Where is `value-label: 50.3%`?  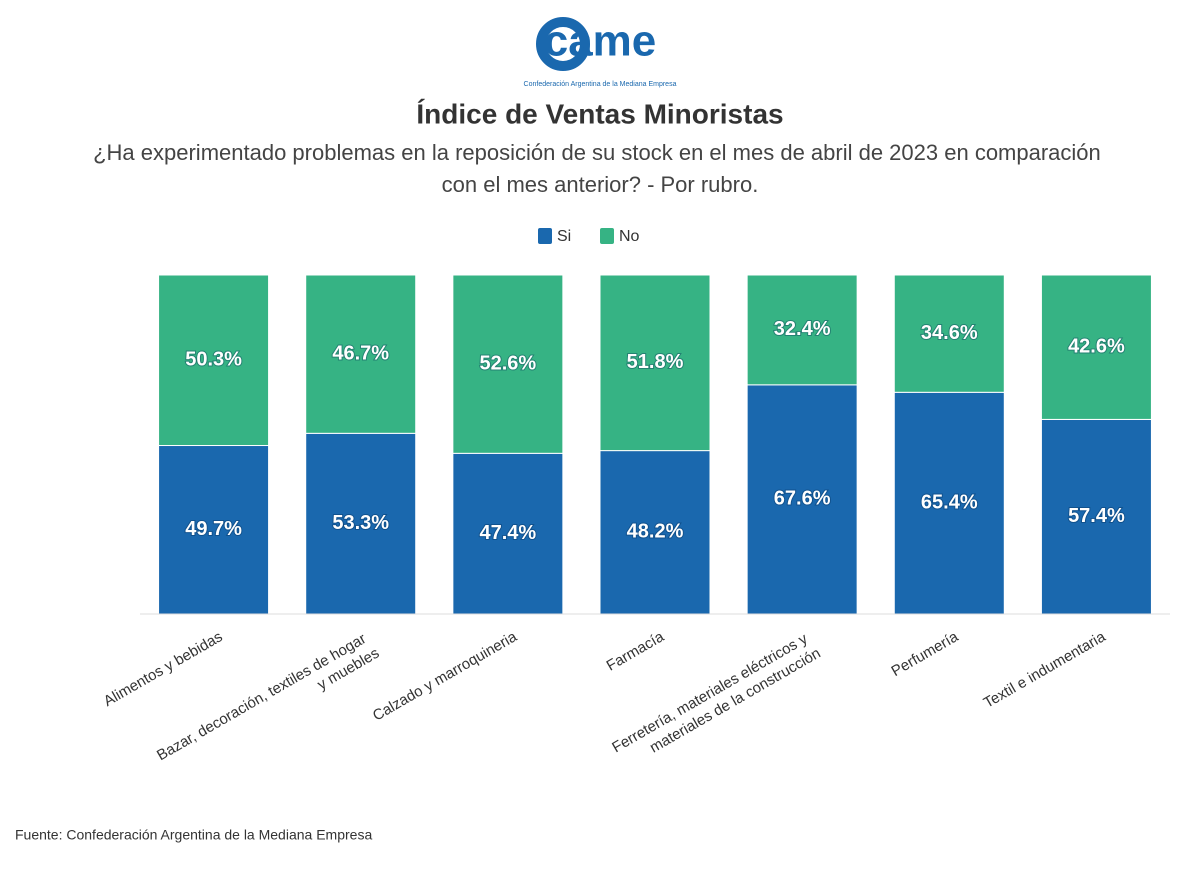 value-label: 50.3% is located at coordinates (213, 360).